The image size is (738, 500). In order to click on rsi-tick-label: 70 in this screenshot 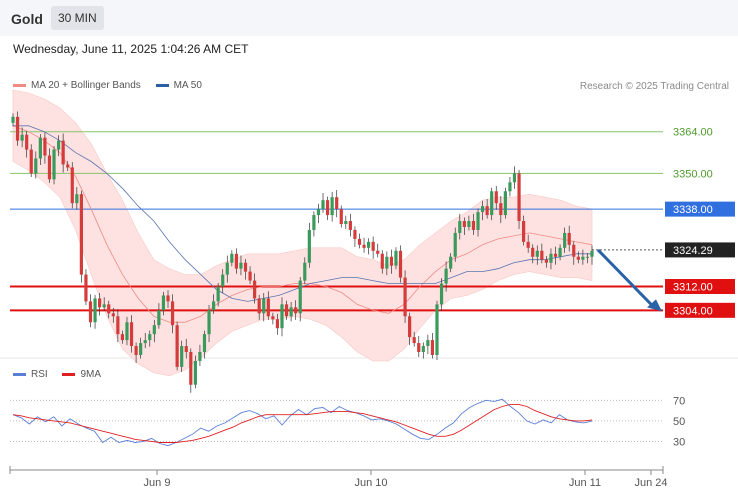, I will do `click(679, 401)`.